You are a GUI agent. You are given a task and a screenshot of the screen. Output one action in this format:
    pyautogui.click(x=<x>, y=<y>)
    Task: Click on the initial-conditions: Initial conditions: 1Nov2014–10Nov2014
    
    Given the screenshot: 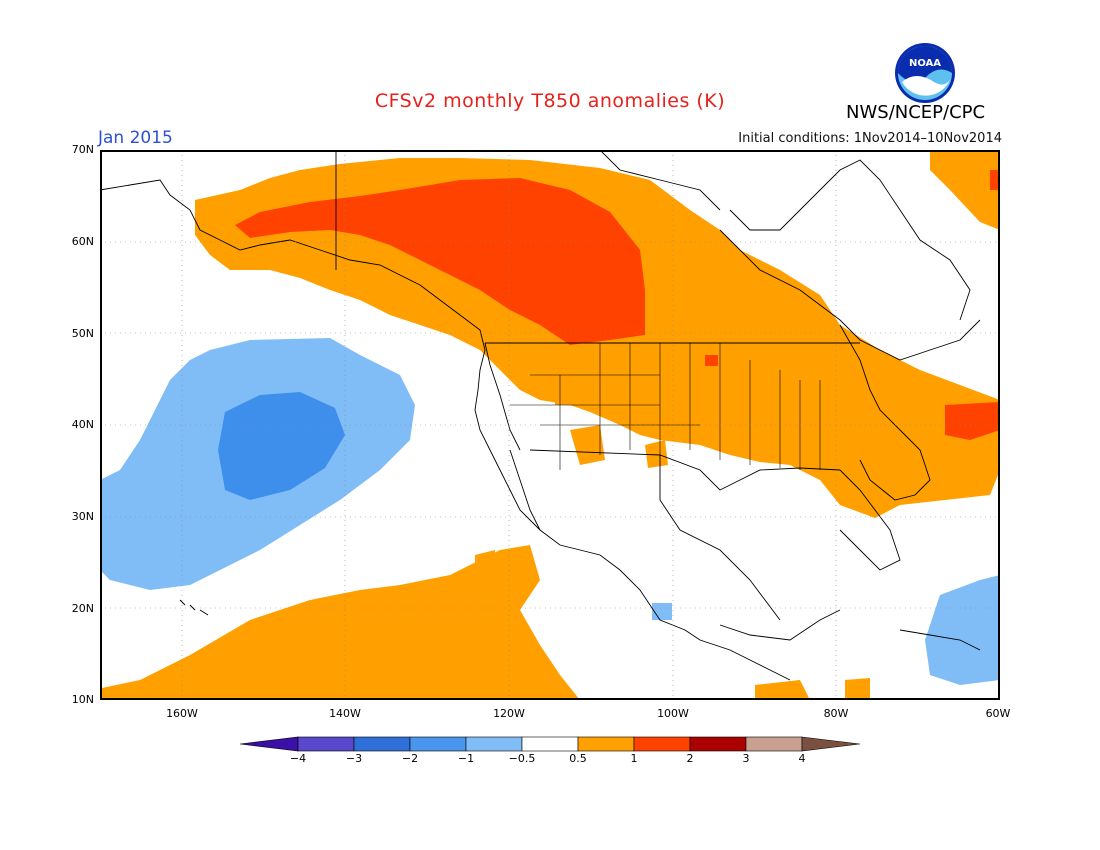 What is the action you would take?
    pyautogui.click(x=870, y=138)
    